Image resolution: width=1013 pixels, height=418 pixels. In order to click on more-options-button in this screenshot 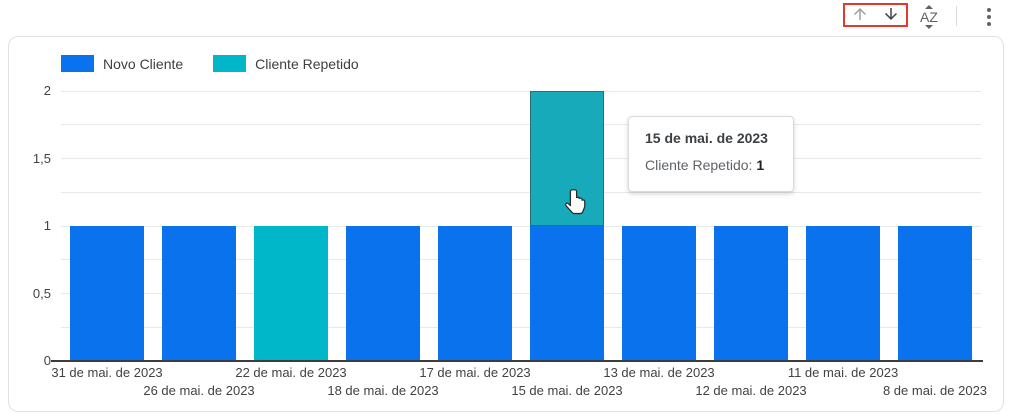, I will do `click(989, 17)`.